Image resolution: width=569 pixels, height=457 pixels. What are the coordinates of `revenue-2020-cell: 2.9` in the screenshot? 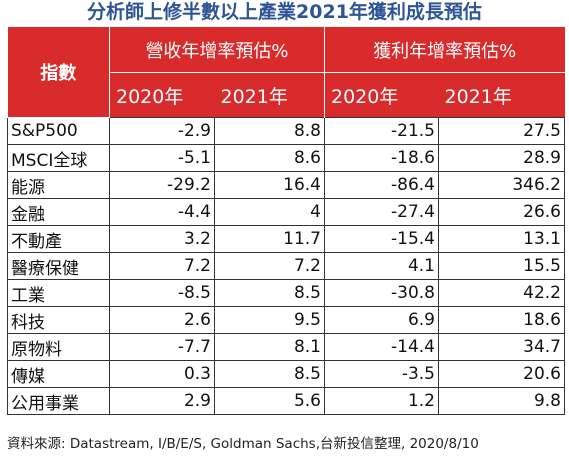 It's located at (162, 401).